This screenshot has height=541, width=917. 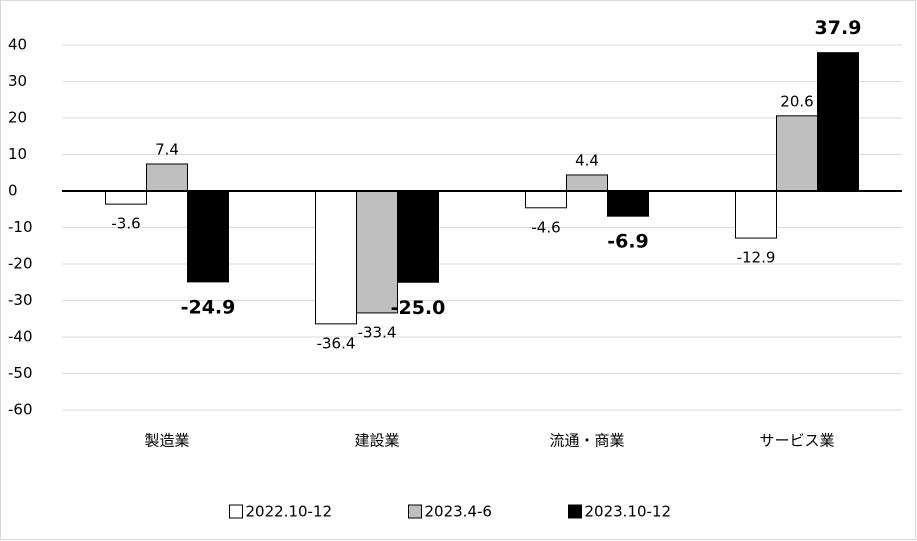 What do you see at coordinates (20, 373) in the screenshot?
I see `y-tick-label: -50` at bounding box center [20, 373].